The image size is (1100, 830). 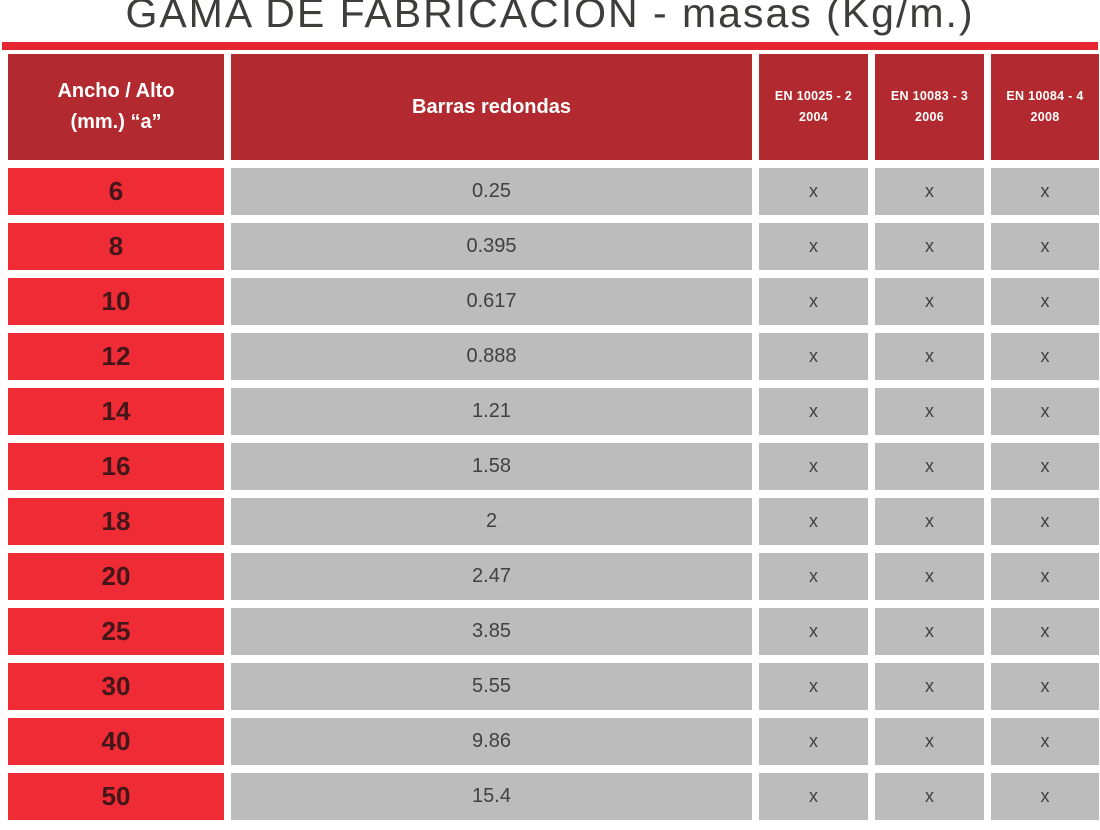 I want to click on size-value: 8, so click(x=116, y=246).